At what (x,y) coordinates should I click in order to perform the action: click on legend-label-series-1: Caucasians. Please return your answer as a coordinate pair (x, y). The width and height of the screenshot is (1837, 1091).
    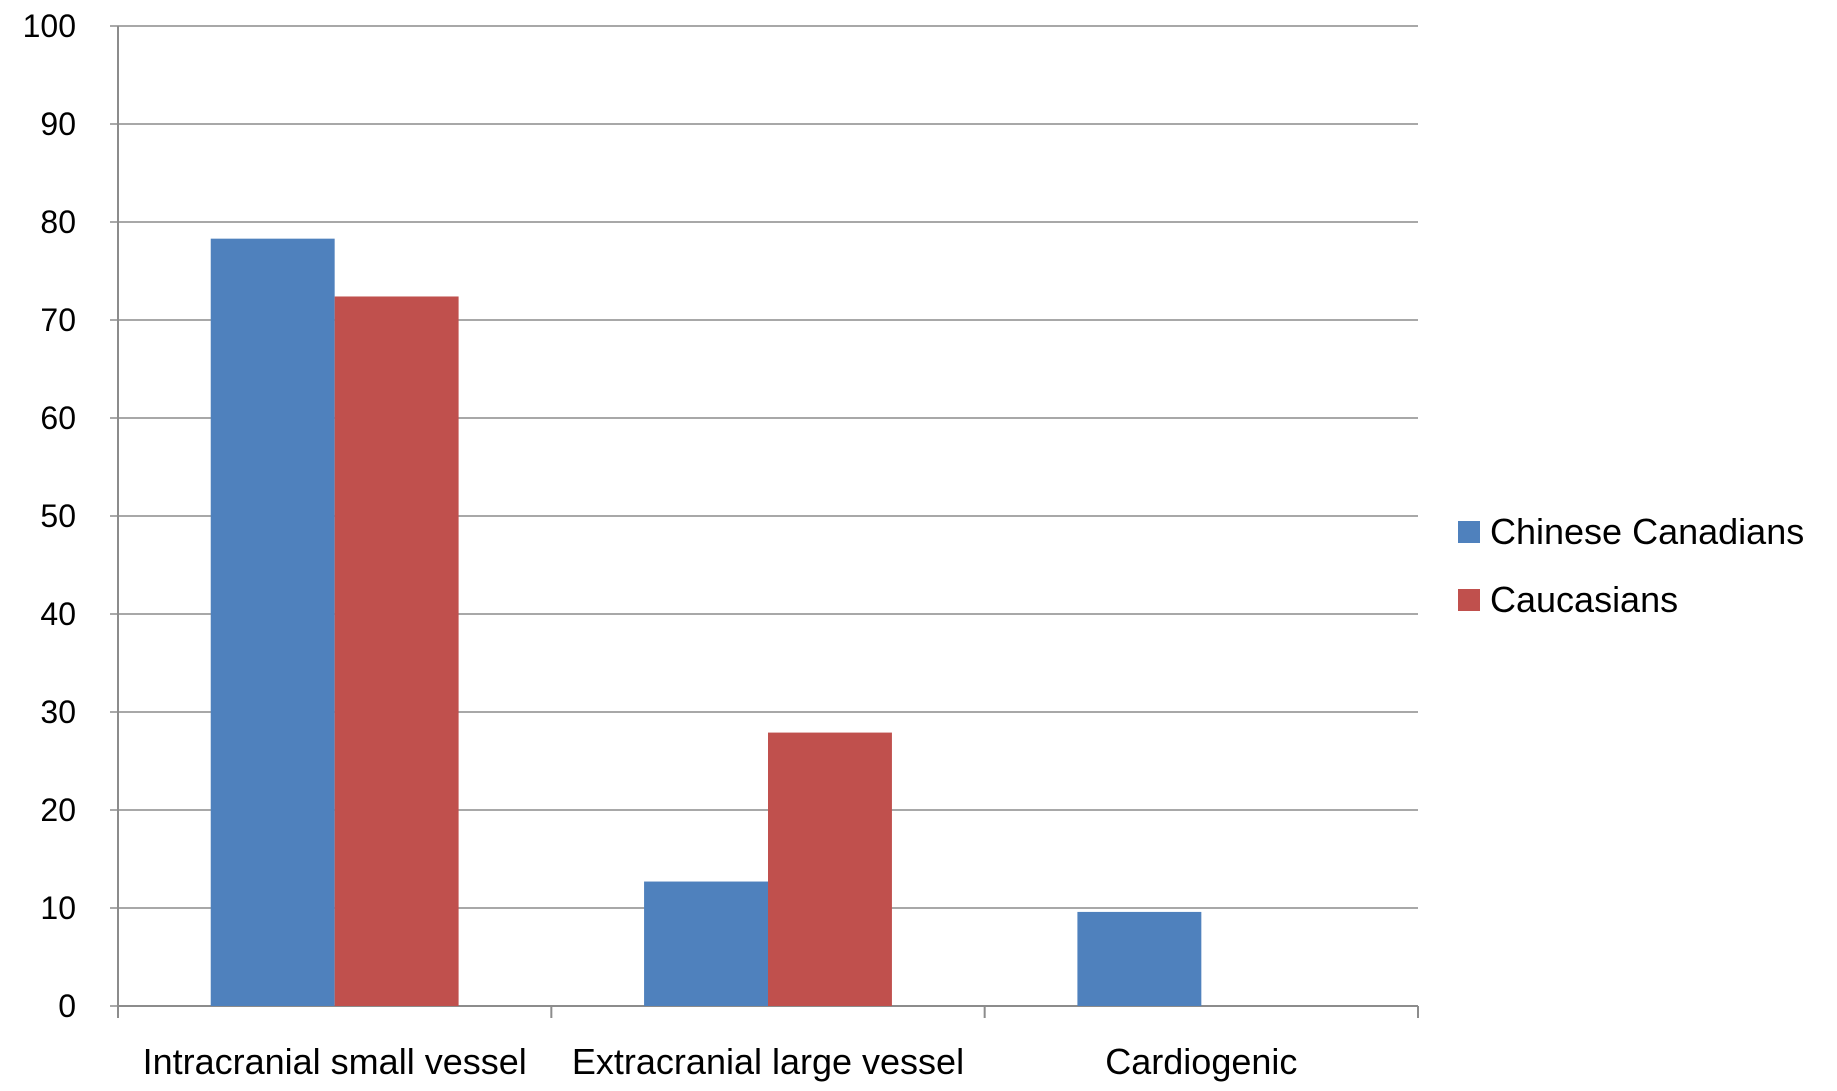
    Looking at the image, I should click on (1584, 599).